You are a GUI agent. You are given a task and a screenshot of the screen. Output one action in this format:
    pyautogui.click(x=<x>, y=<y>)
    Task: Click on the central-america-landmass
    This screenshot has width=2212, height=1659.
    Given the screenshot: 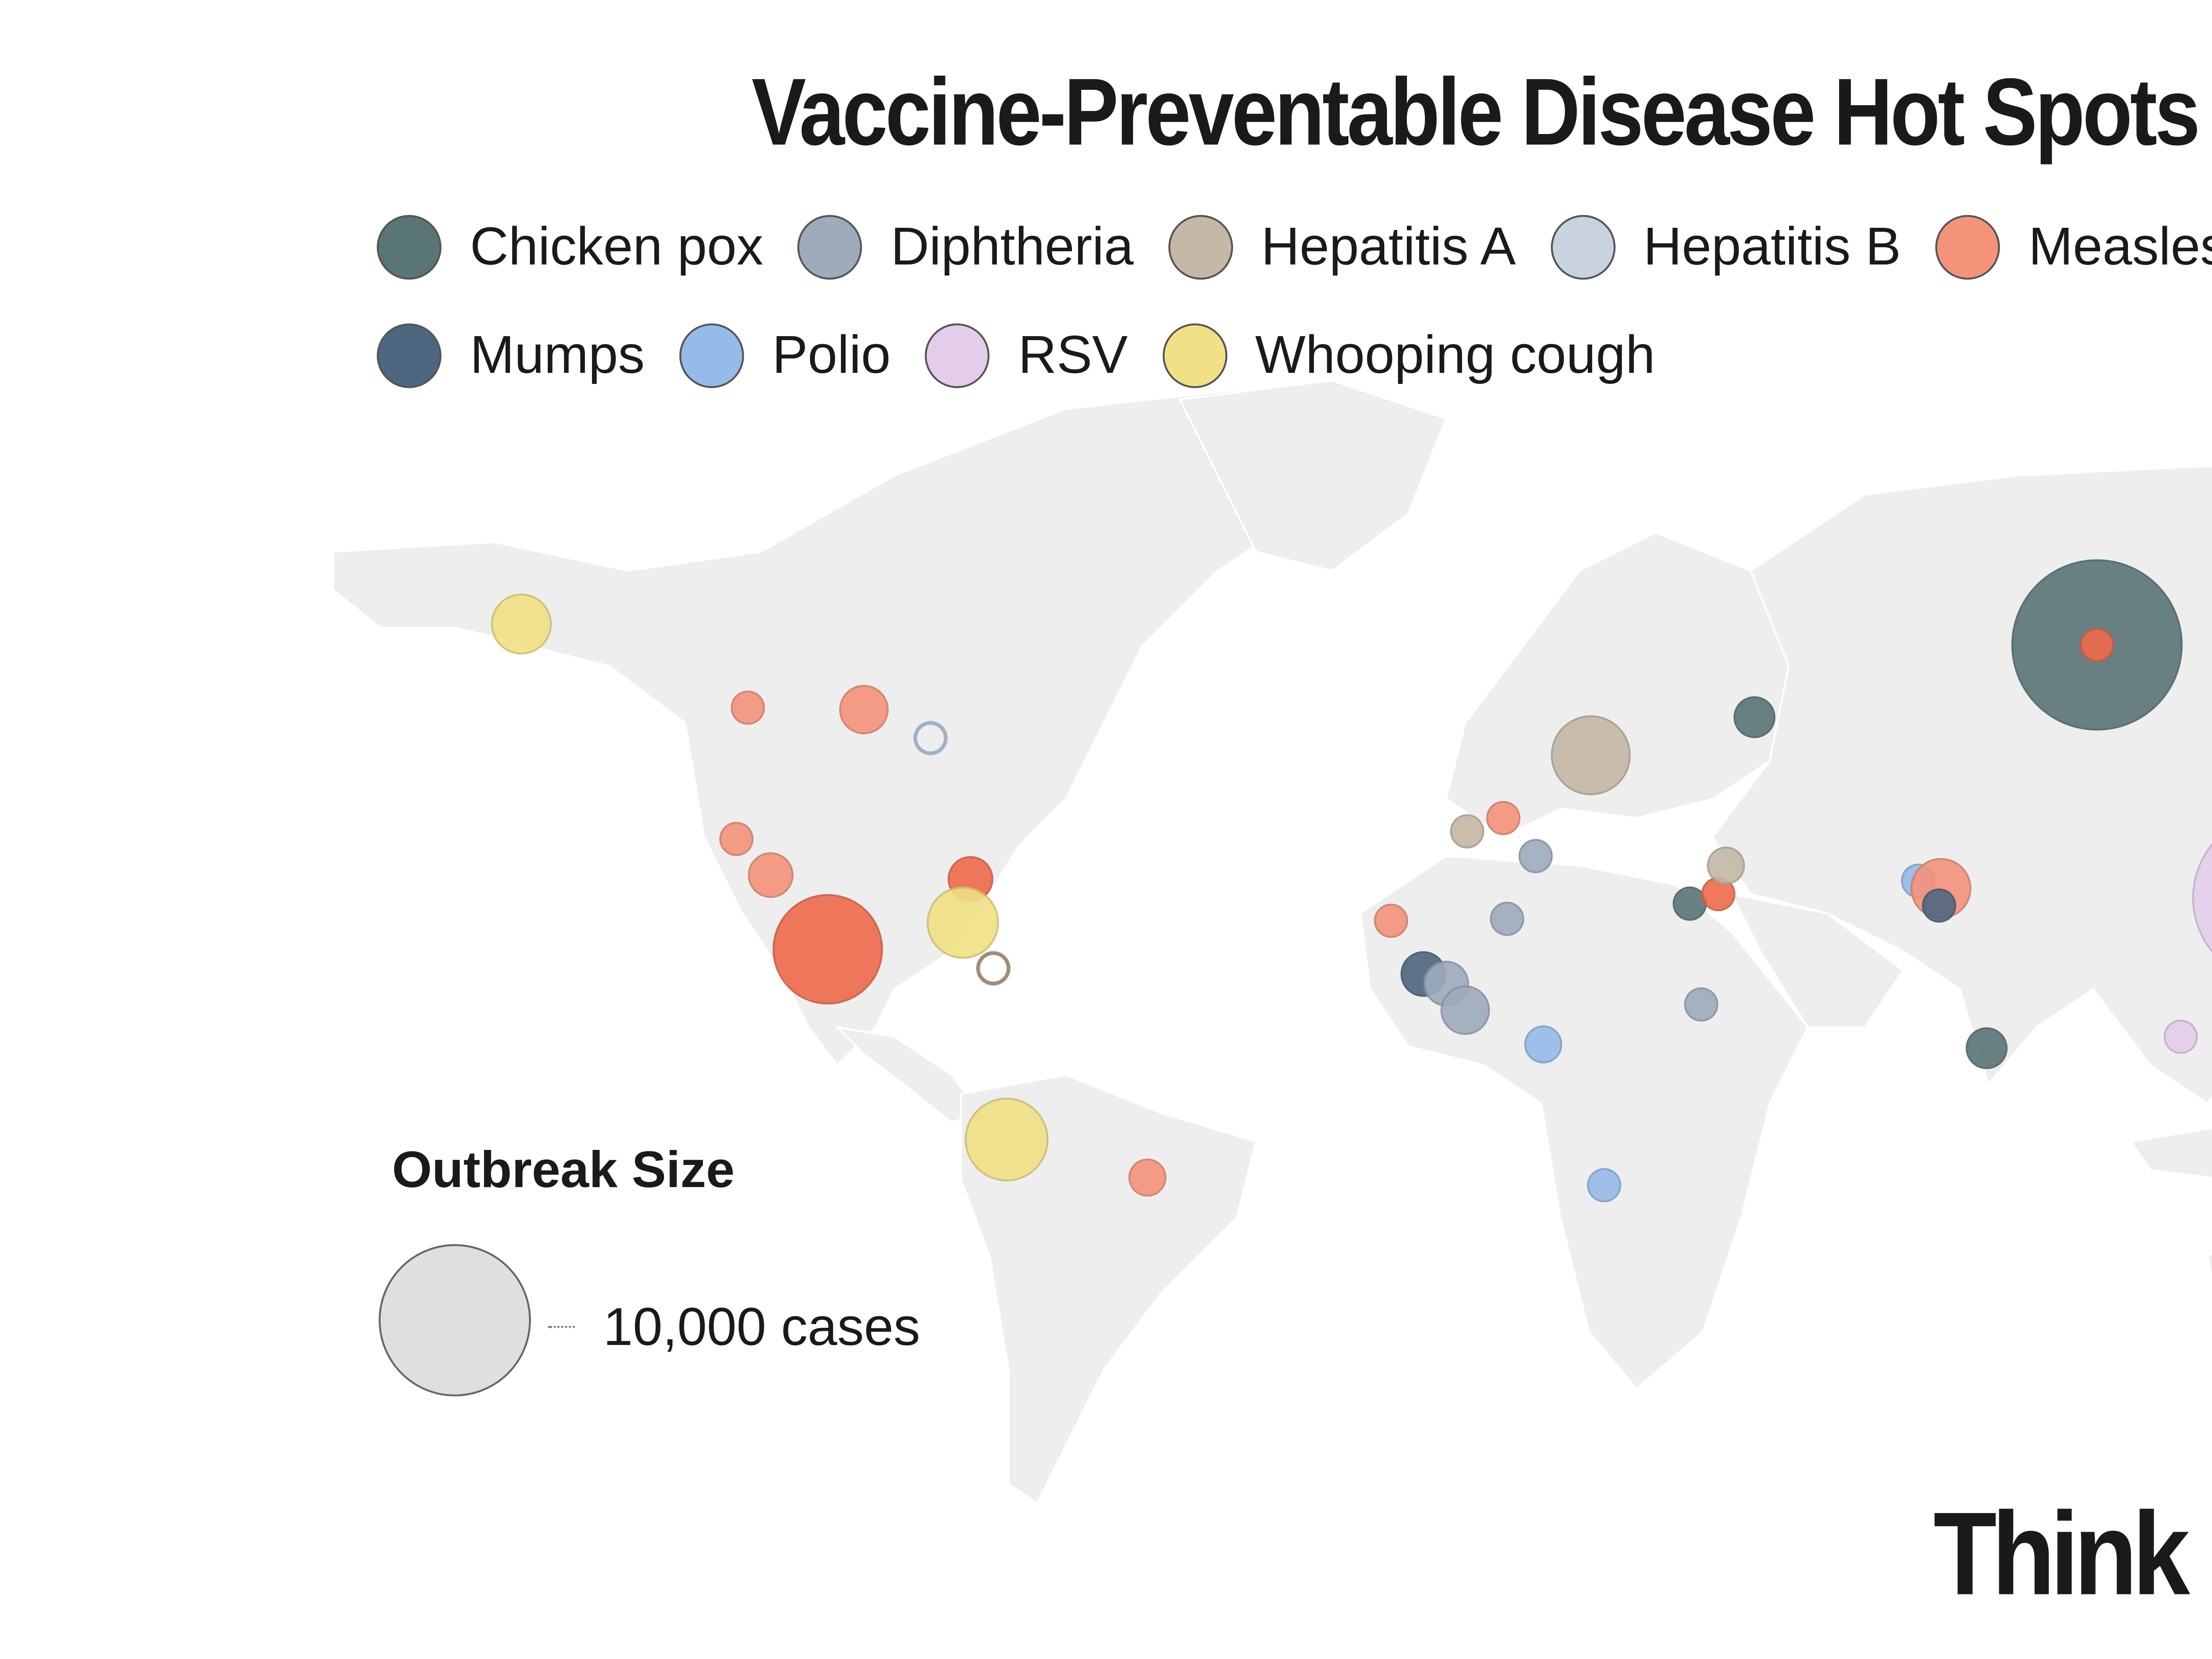 What is the action you would take?
    pyautogui.click(x=908, y=1075)
    